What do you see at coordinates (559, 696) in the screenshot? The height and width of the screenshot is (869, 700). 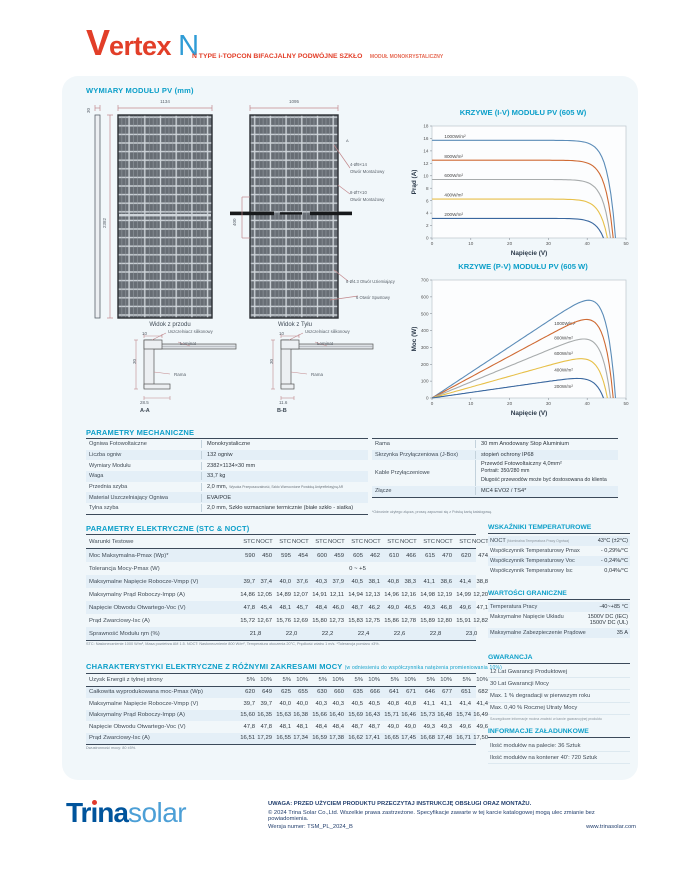 I see `list-item: Max. 1 % degradacji w pierwszym roku` at bounding box center [559, 696].